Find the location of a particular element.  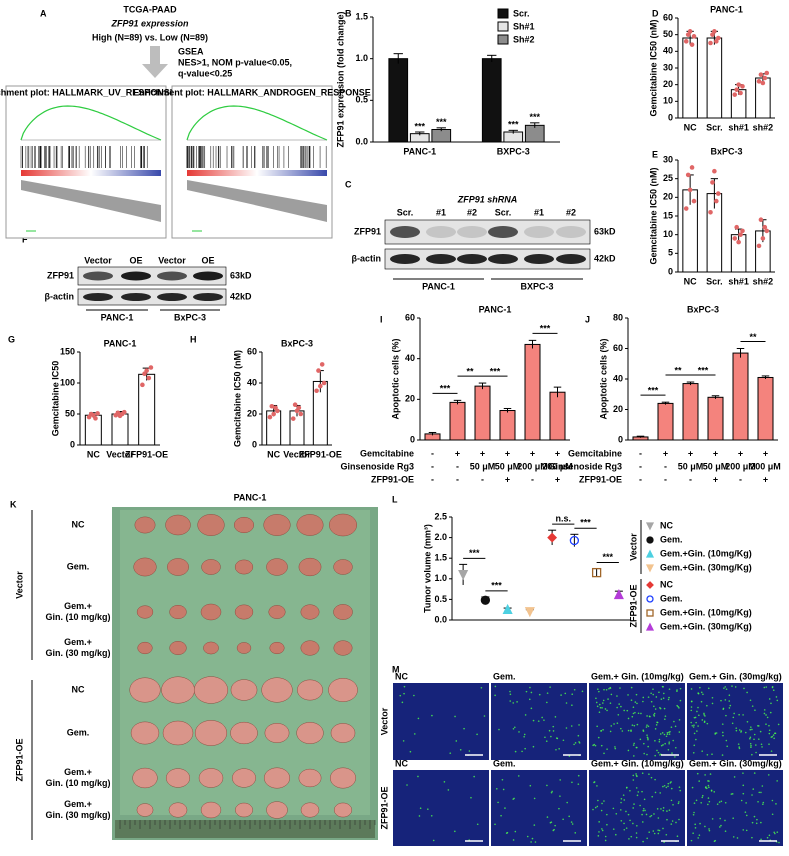

x-tick-label: PANC-1 is located at coordinates (419, 151).